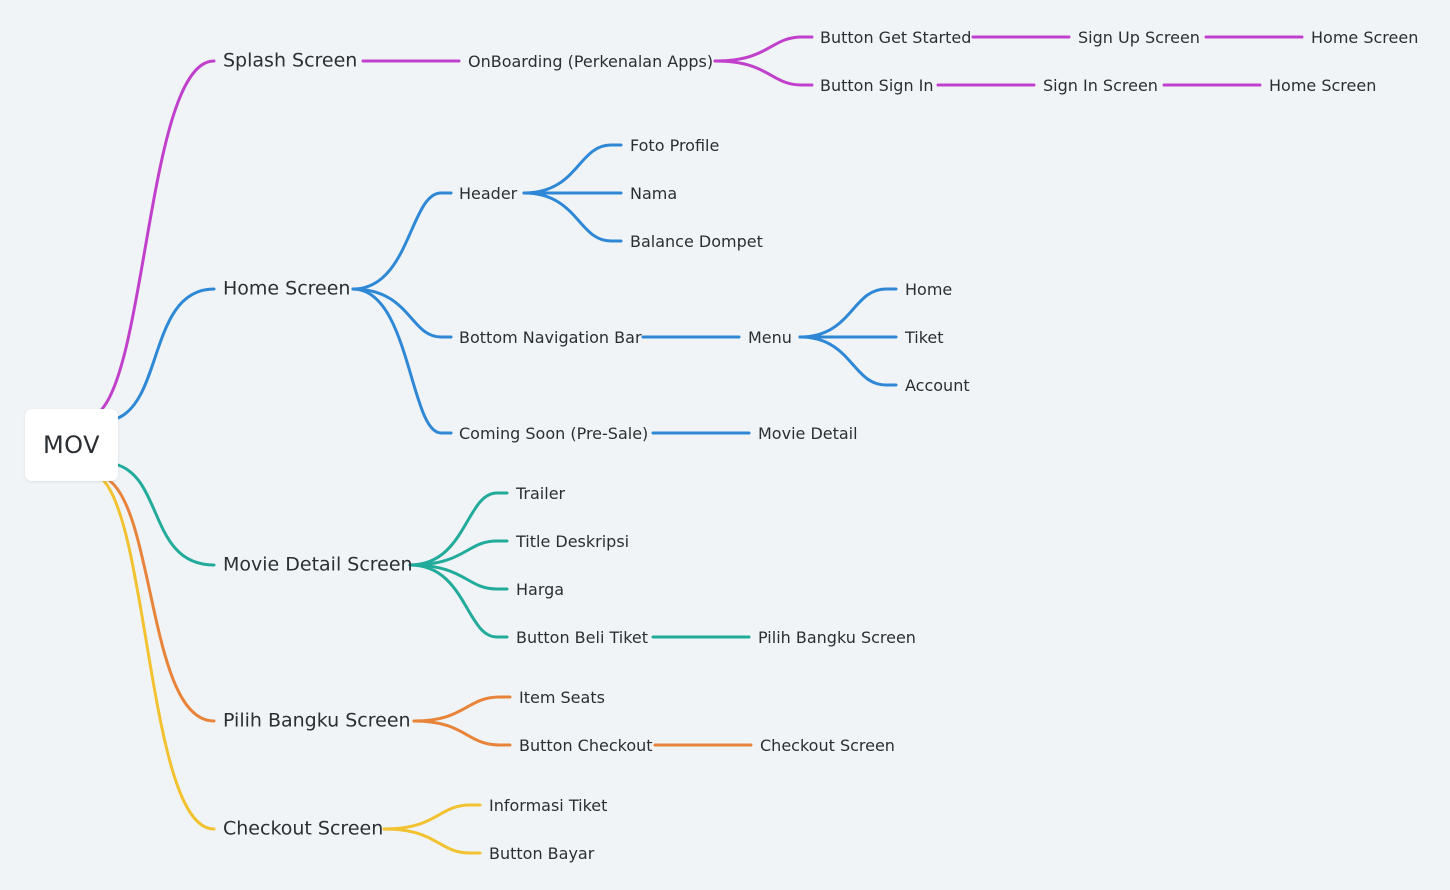 This screenshot has height=890, width=1450. I want to click on edge-md-beli, so click(458, 601).